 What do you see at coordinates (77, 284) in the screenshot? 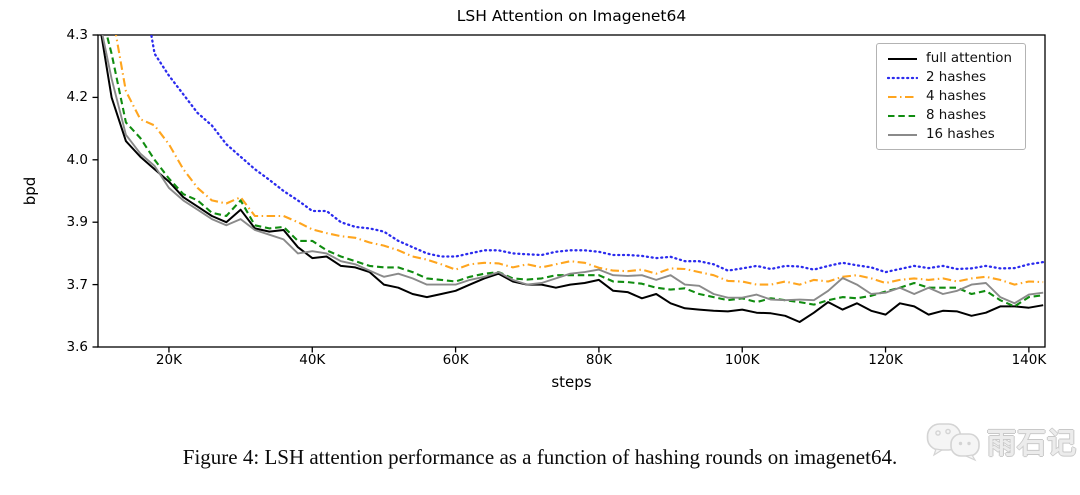
I see `y-tick-label: 3.7` at bounding box center [77, 284].